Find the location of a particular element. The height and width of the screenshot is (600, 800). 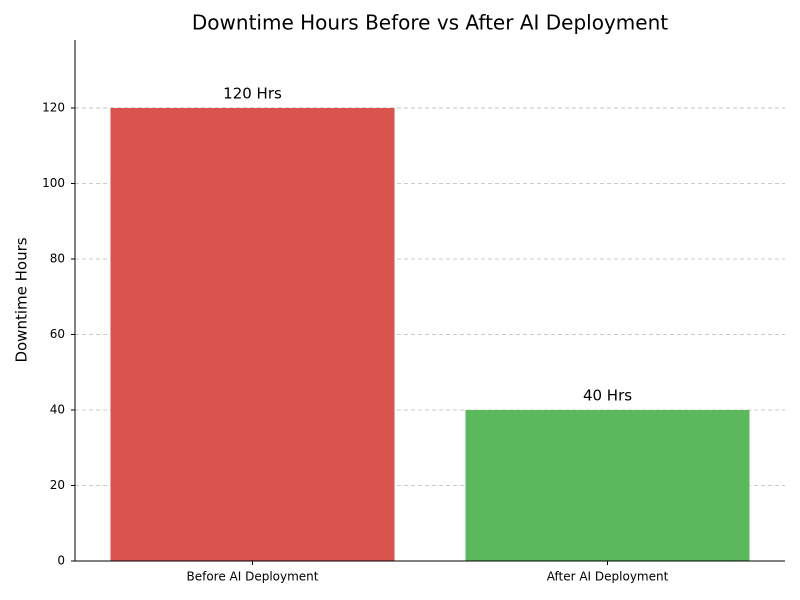

bar is located at coordinates (607, 485).